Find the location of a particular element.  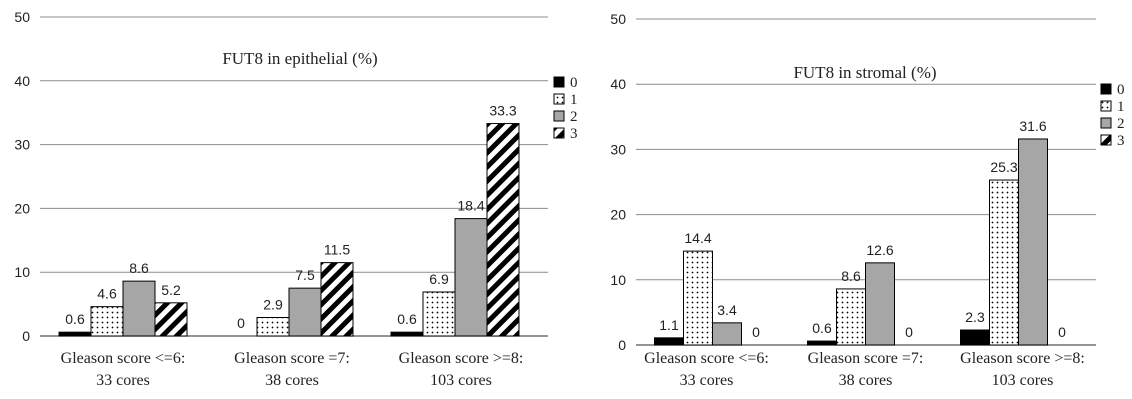

c1-legend-label-2: 2 is located at coordinates (1121, 124).